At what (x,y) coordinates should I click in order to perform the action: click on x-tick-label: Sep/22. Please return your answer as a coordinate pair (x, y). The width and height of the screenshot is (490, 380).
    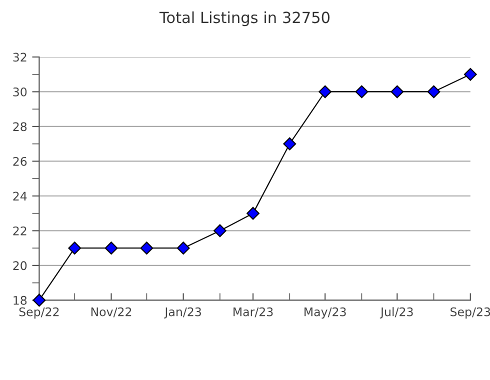
    Looking at the image, I should click on (39, 313).